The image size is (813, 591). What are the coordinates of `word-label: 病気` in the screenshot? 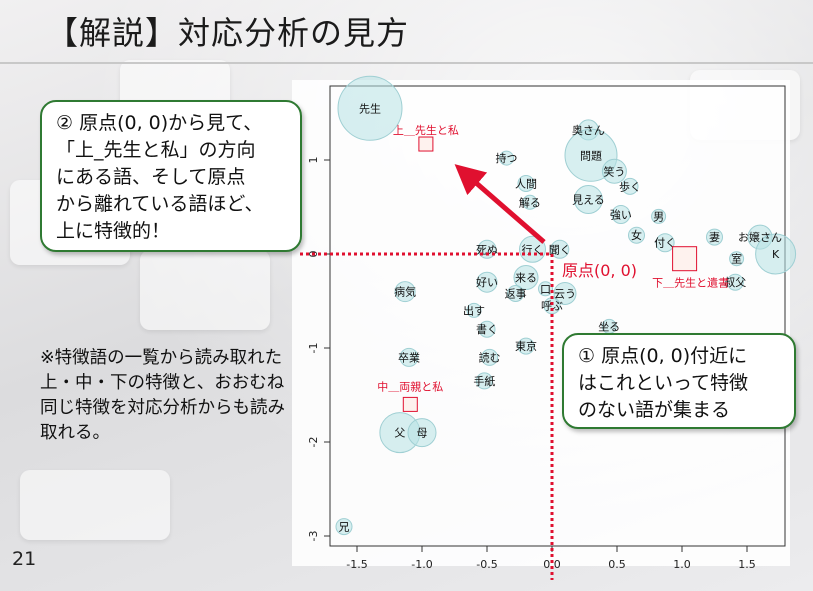 It's located at (405, 292).